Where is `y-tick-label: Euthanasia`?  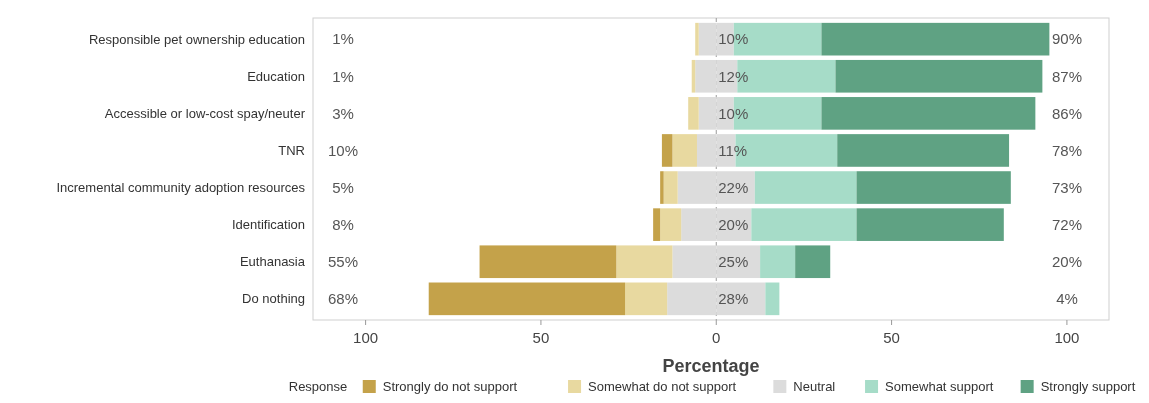
y-tick-label: Euthanasia is located at coordinates (272, 262).